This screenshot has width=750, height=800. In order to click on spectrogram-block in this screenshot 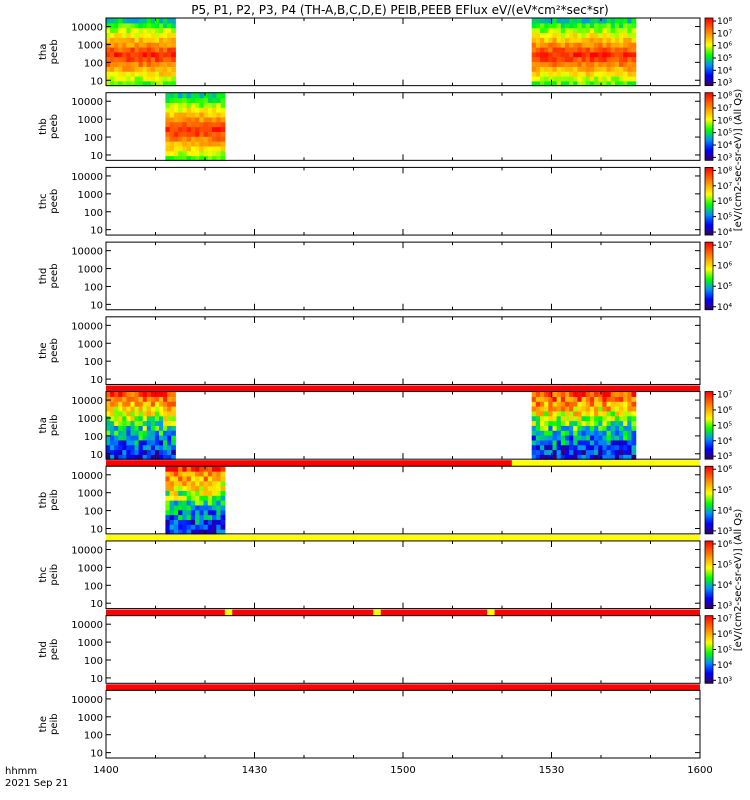, I will do `click(195, 500)`.